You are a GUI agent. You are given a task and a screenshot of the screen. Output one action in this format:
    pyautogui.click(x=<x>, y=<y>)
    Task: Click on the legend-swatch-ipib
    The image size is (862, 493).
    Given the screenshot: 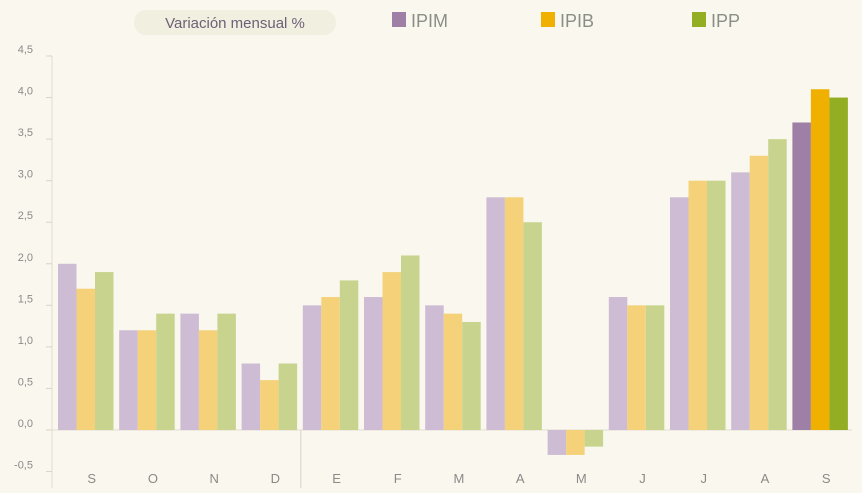 What is the action you would take?
    pyautogui.click(x=548, y=19)
    